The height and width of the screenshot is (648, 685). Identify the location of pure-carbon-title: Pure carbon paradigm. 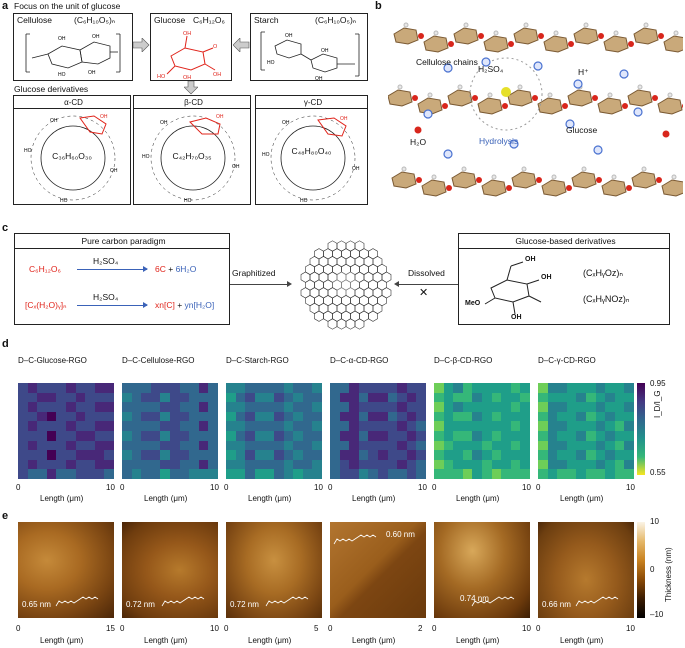
(122, 241).